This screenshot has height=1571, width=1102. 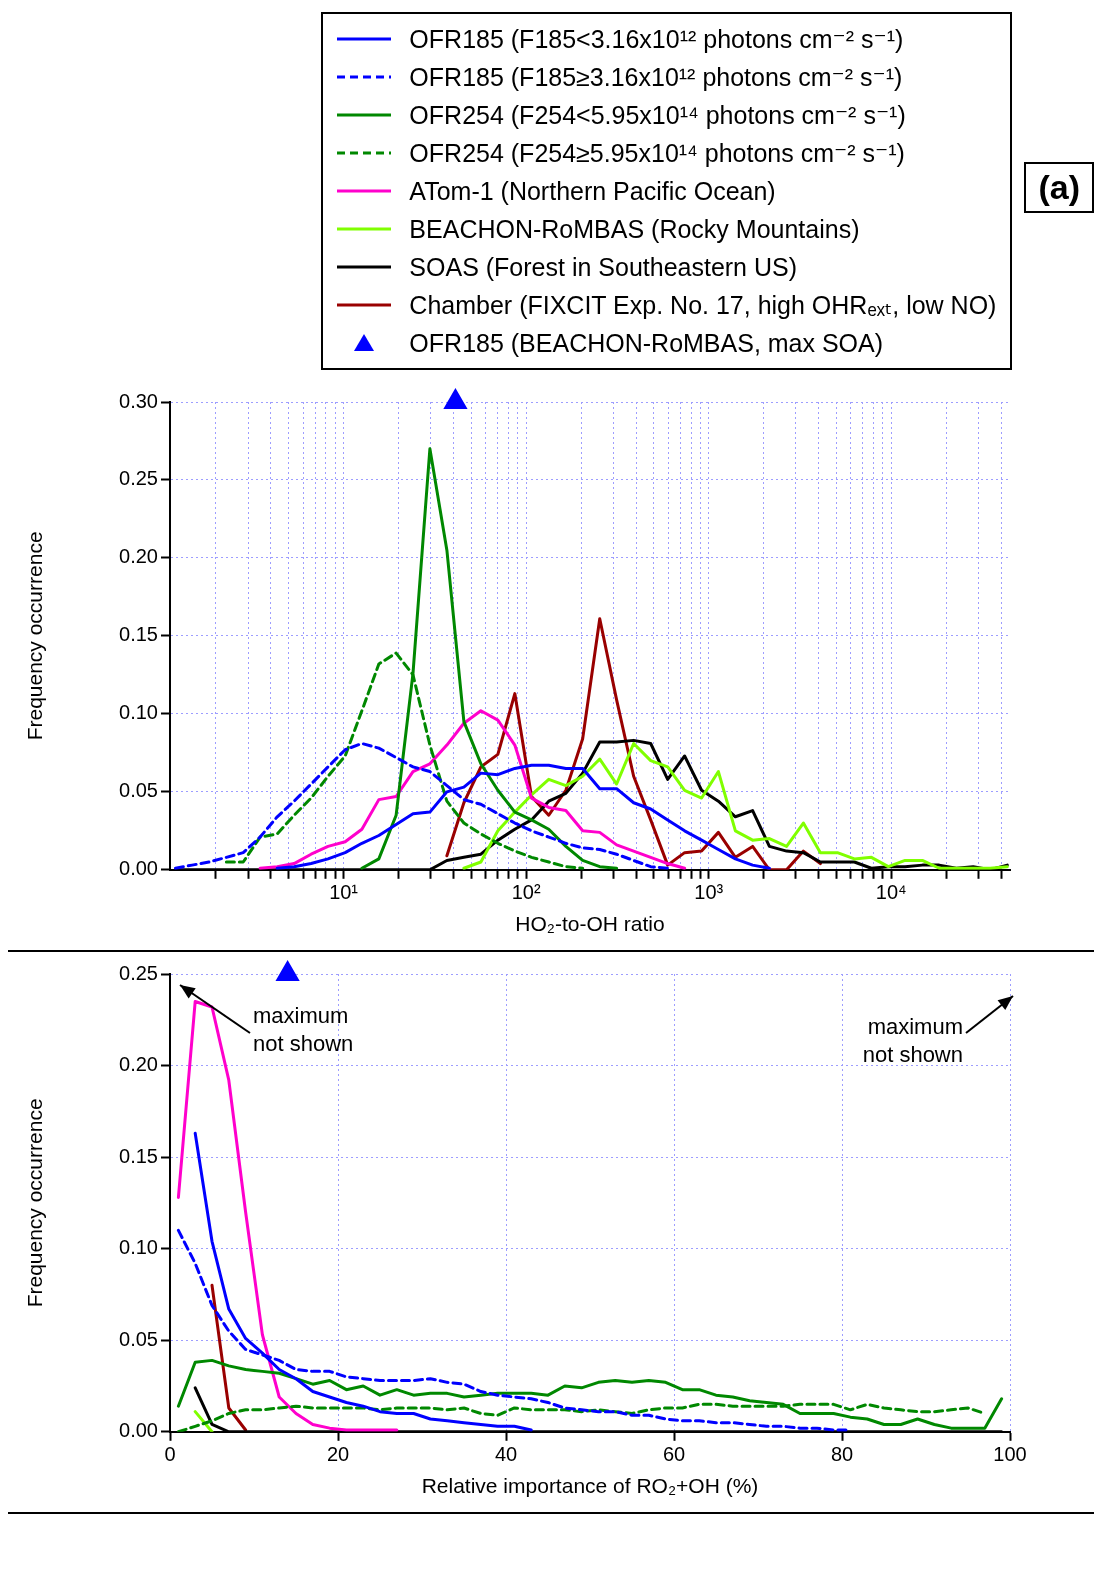 I want to click on legend-label: ATom-1 (Northern Pacific Ocean), so click(x=592, y=191).